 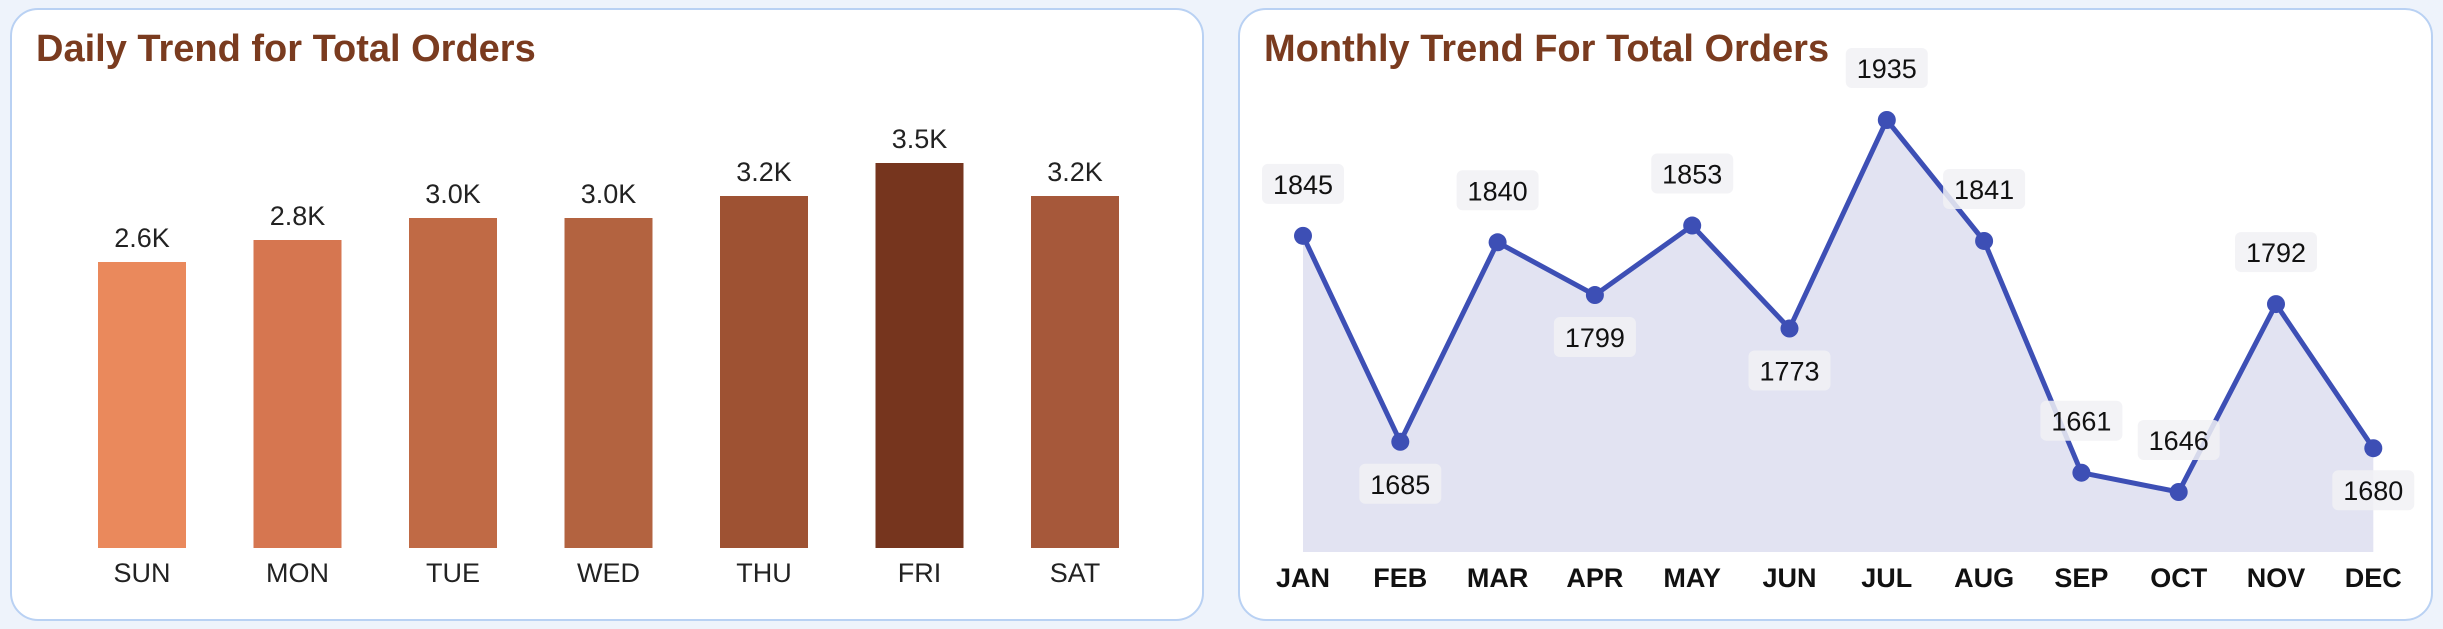 I want to click on data-label-jun: 1773, so click(x=1789, y=372).